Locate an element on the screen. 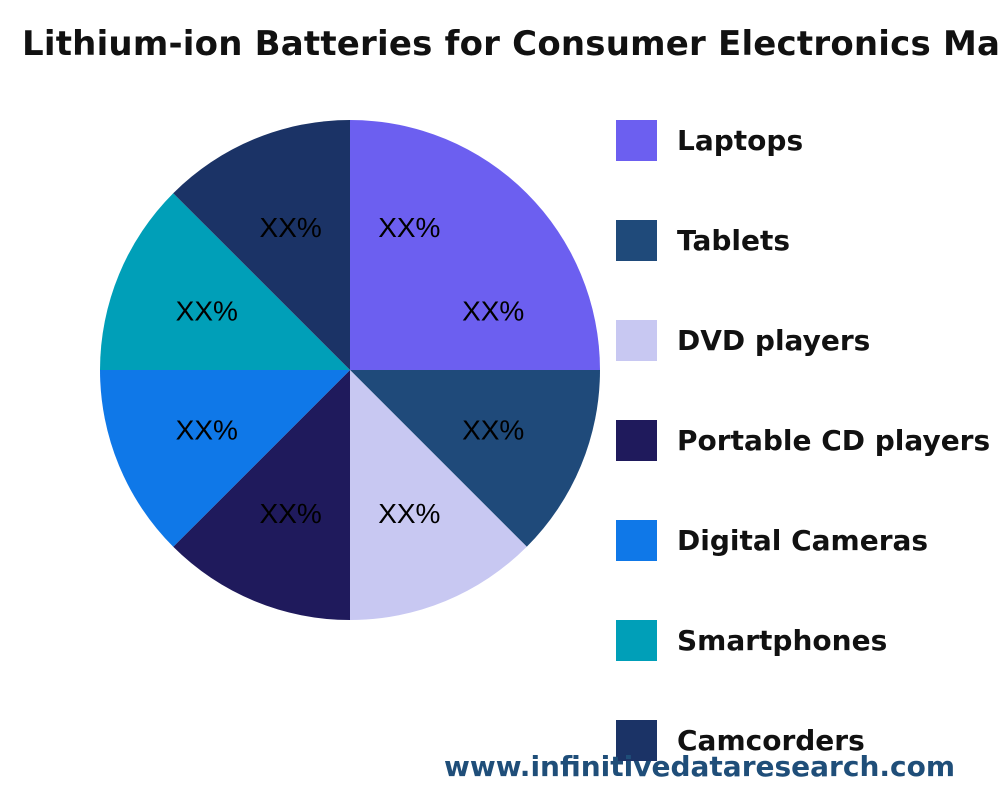 The width and height of the screenshot is (1000, 800). pie-slice-portable-cd-players is located at coordinates (261, 495).